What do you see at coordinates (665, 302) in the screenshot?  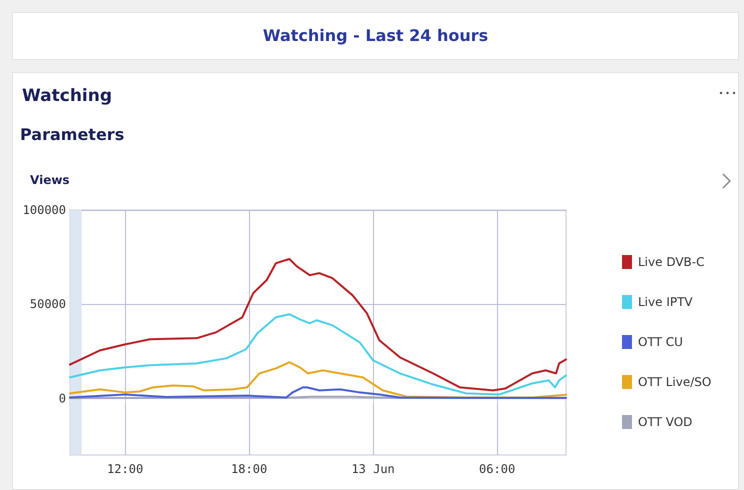 I see `legend-label: Live IPTV` at bounding box center [665, 302].